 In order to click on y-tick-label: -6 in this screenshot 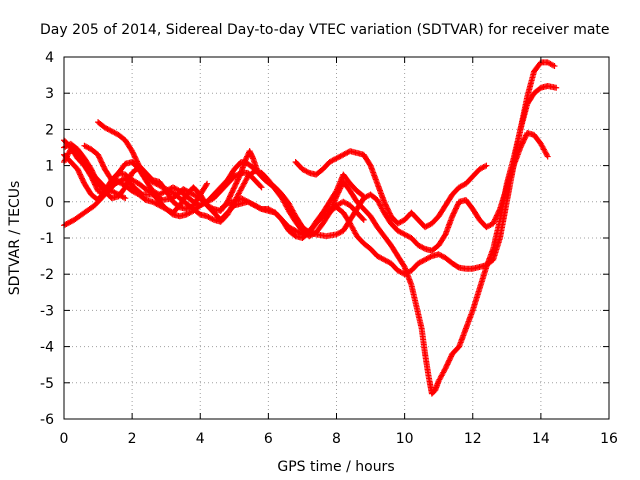, I will do `click(47, 420)`.